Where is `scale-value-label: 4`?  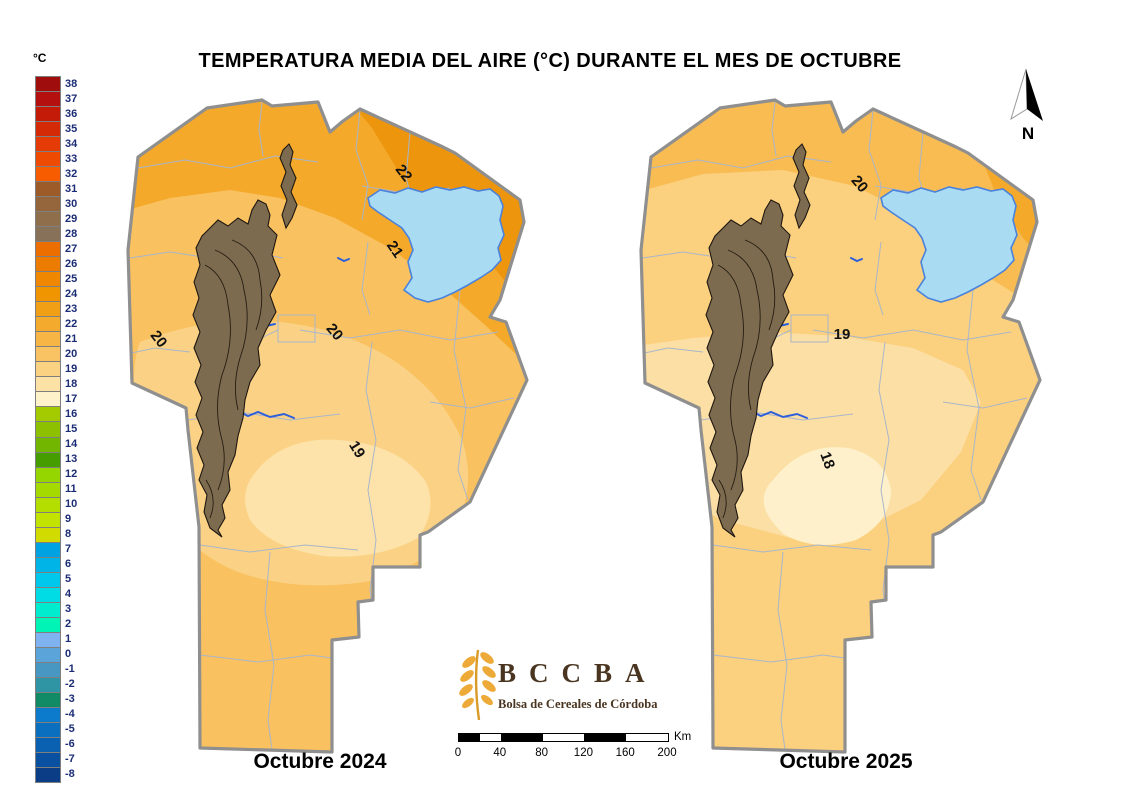
scale-value-label: 4 is located at coordinates (68, 594).